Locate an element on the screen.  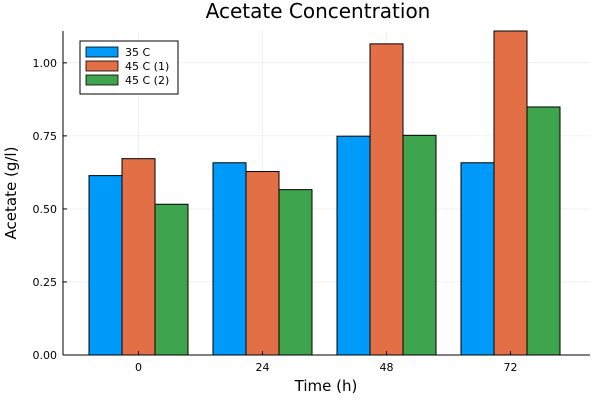
legend-label: 45 C (1) is located at coordinates (147, 66).